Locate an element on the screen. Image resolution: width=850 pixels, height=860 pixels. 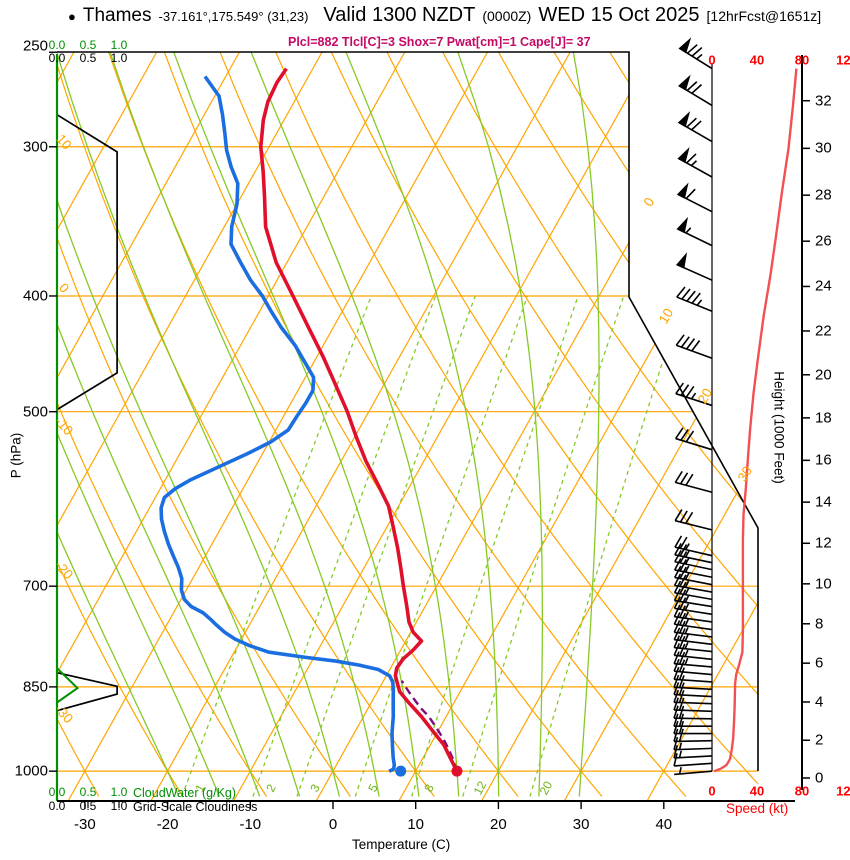
speed-tick-label-top: 120 is located at coordinates (843, 60).